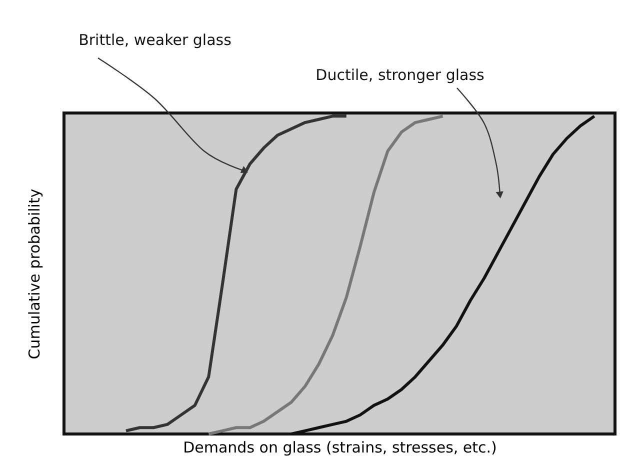 The image size is (635, 468). What do you see at coordinates (400, 75) in the screenshot?
I see `text: Ductile, stronger glass` at bounding box center [400, 75].